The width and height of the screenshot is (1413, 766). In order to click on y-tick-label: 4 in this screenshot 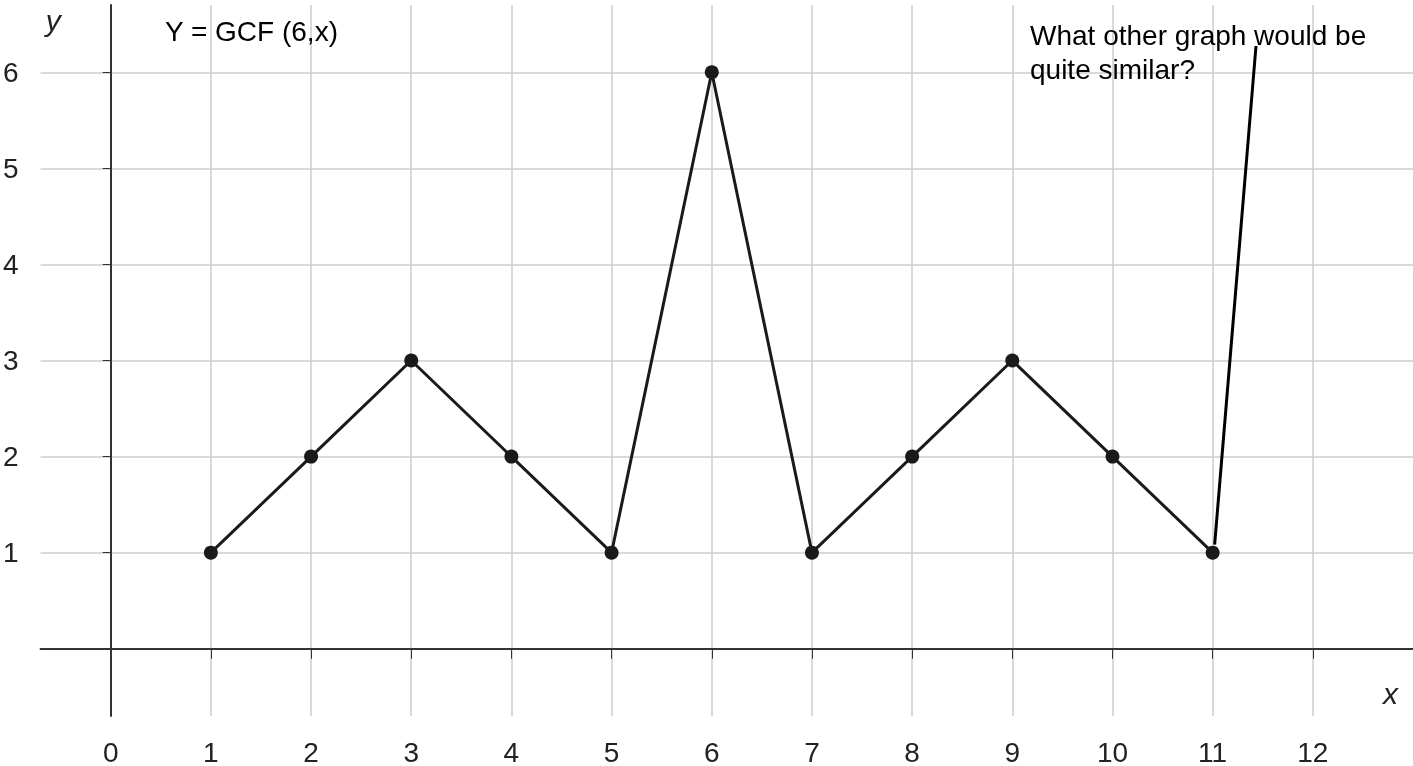, I will do `click(10, 264)`.